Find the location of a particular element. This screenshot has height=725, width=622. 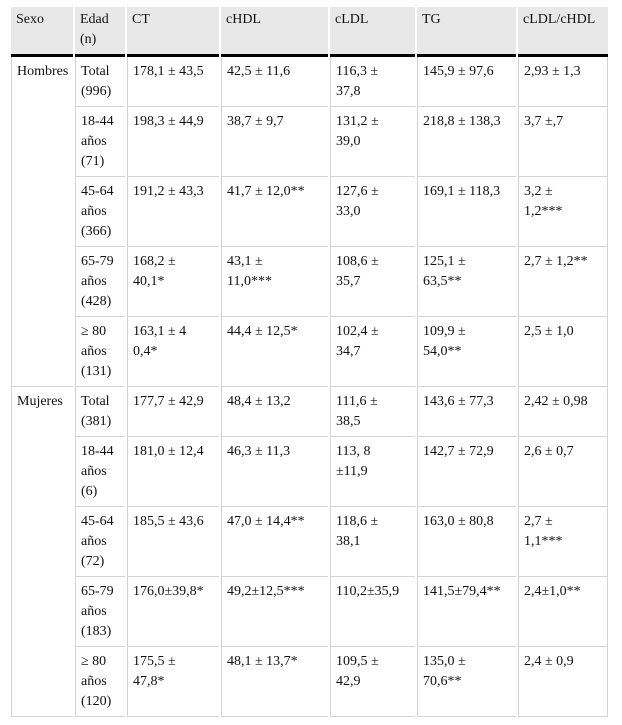

column-header-ratio: cLDL/cHDL is located at coordinates (563, 32).